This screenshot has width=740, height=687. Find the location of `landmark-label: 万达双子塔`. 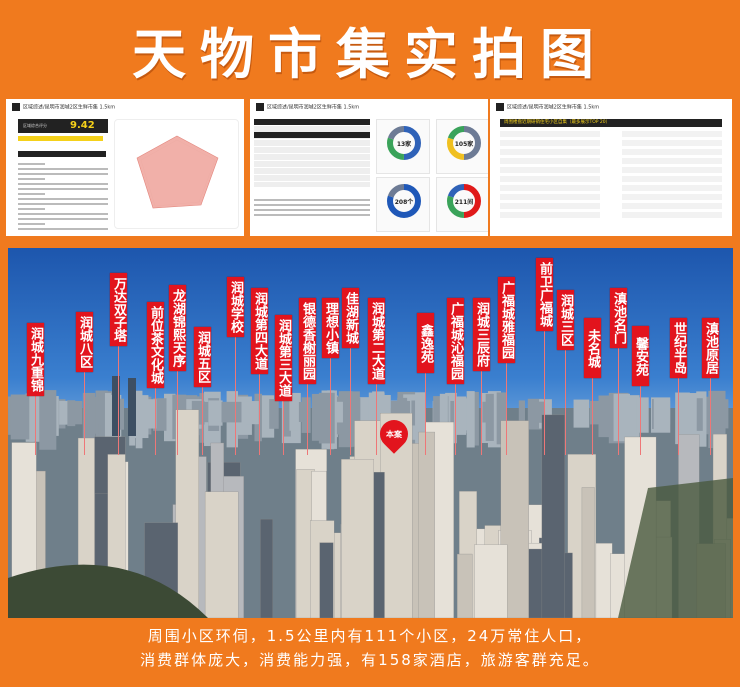

landmark-label: 万达双子塔 is located at coordinates (118, 309).